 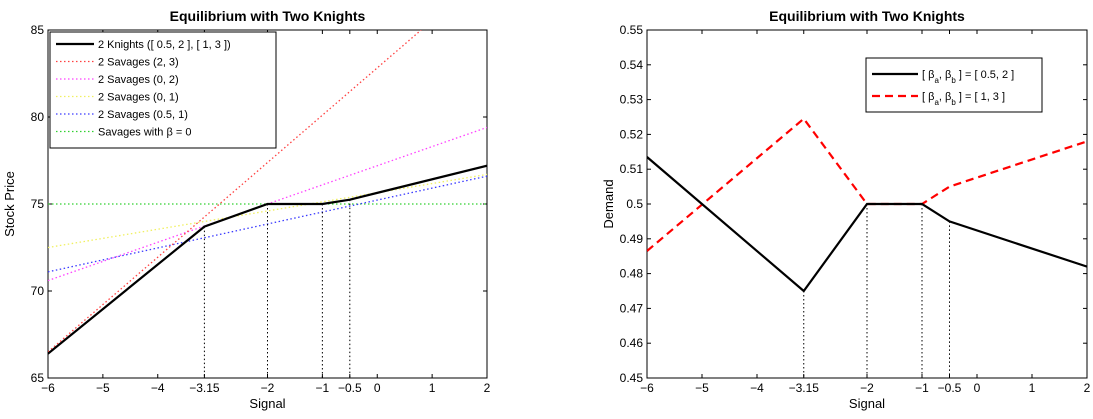 I want to click on y-tick-label: 0.46, so click(x=632, y=343).